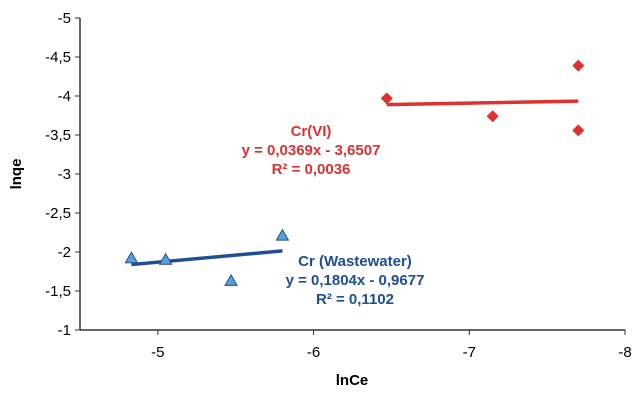  Describe the element at coordinates (64, 330) in the screenshot. I see `y-tick-label: -1` at that location.